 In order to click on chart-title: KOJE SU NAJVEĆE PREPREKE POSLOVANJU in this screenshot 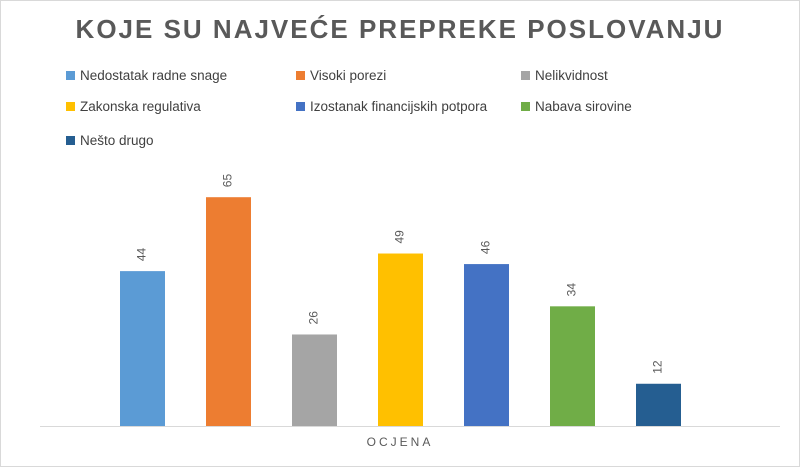, I will do `click(400, 29)`.